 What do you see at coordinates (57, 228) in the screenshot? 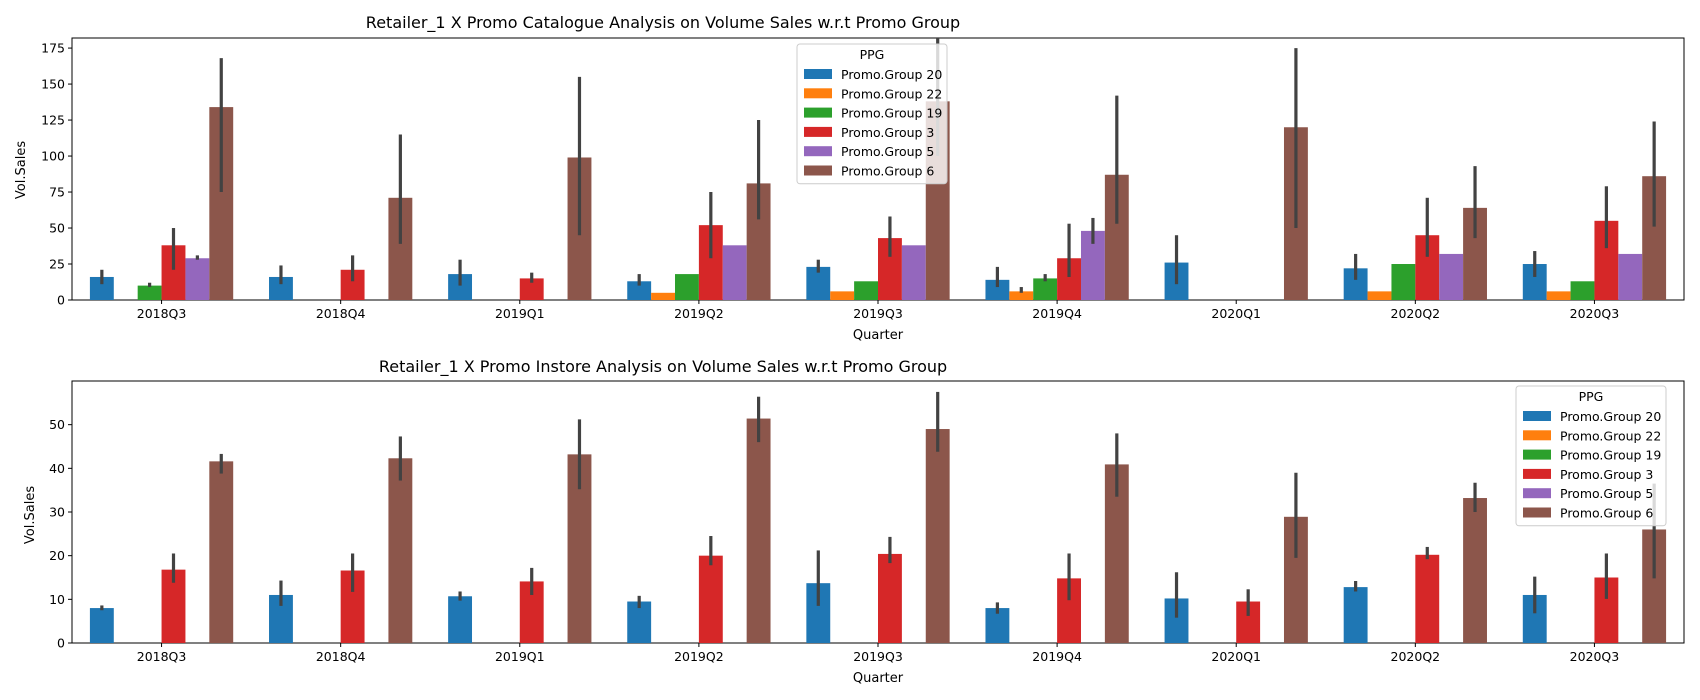
I see `y-tick-label: 50` at bounding box center [57, 228].